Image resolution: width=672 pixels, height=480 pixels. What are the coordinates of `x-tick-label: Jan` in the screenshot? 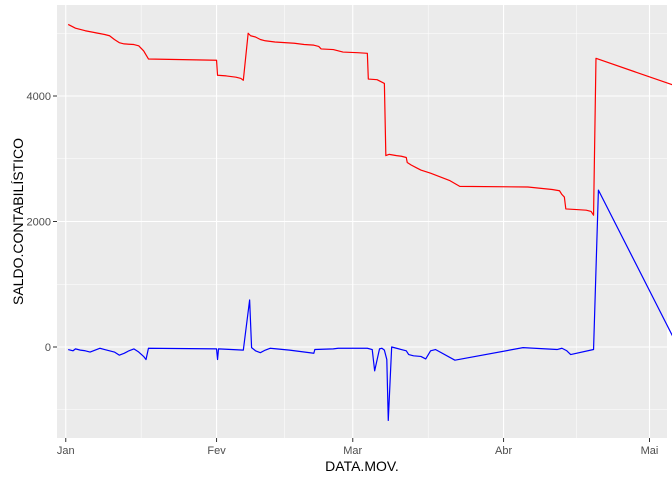 It's located at (66, 451).